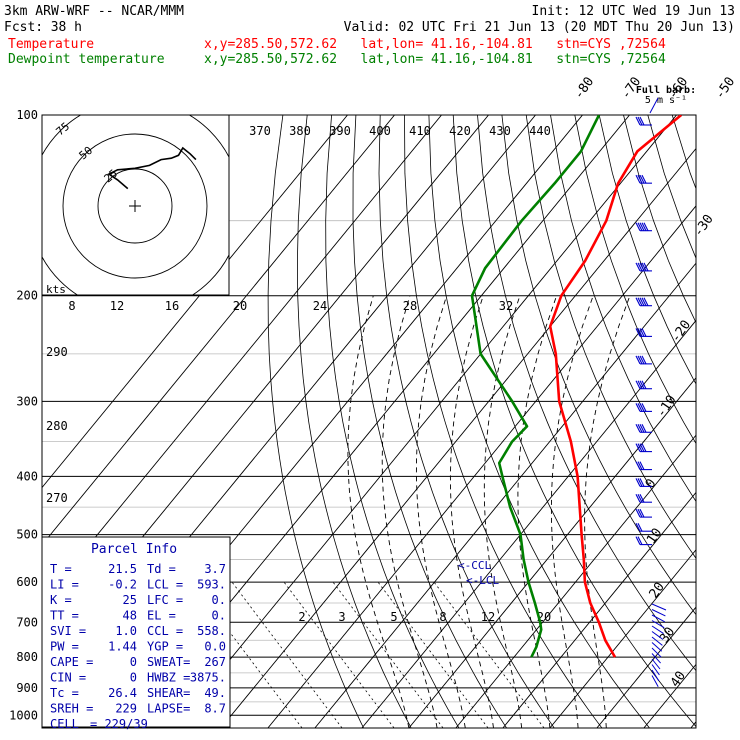 This screenshot has height=740, width=740. I want to click on dewpoint-legend-label: Dewpoint temperature, so click(86, 59).